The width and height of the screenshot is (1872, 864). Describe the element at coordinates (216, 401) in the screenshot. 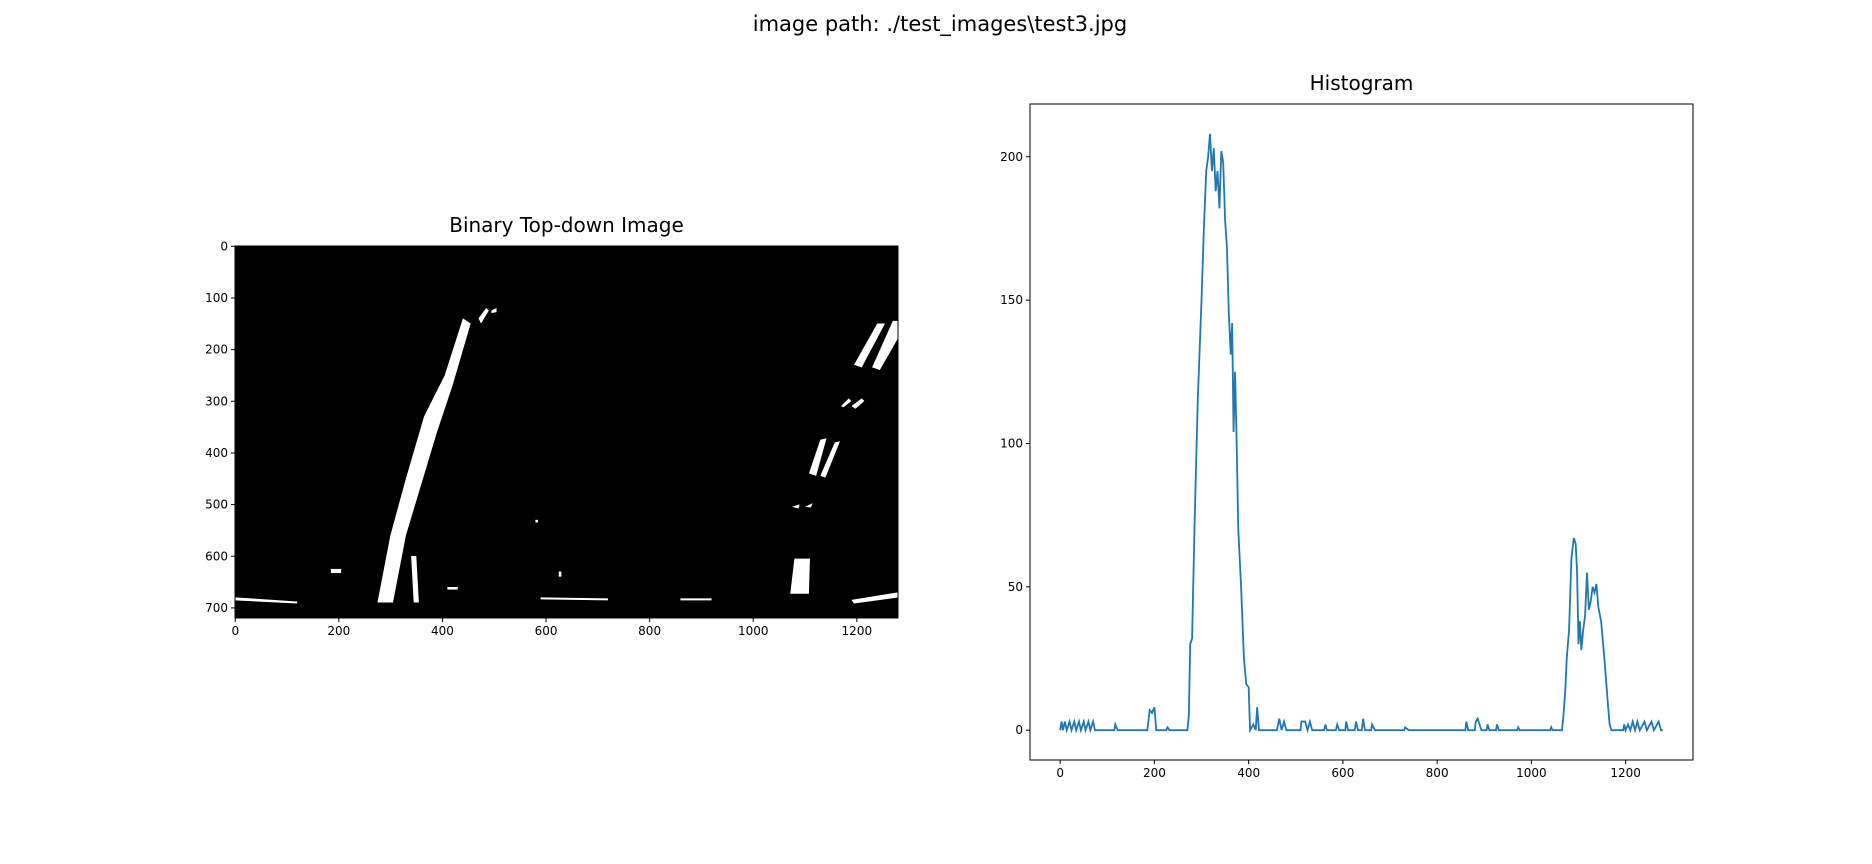

I see `y-tick-label: 300` at that location.